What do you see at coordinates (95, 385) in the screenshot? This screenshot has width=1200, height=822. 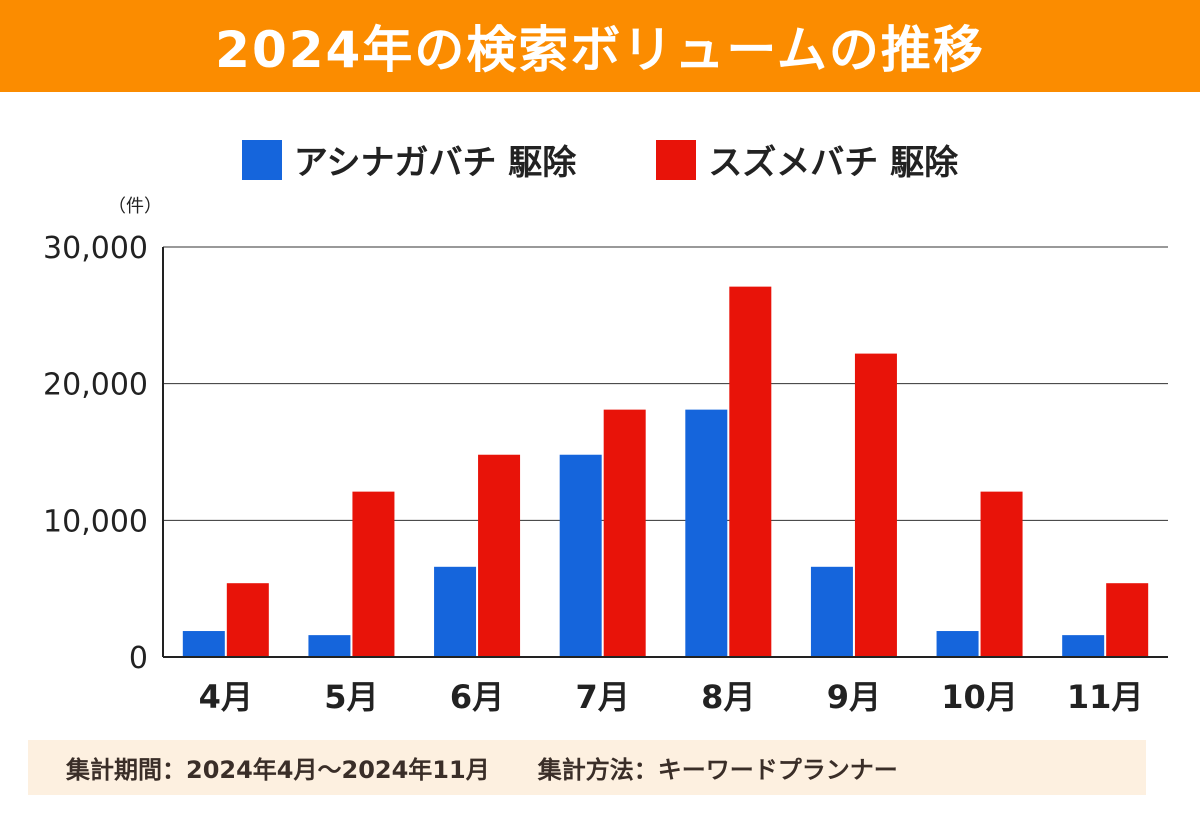 I see `y-tick-label: 20,000` at bounding box center [95, 385].